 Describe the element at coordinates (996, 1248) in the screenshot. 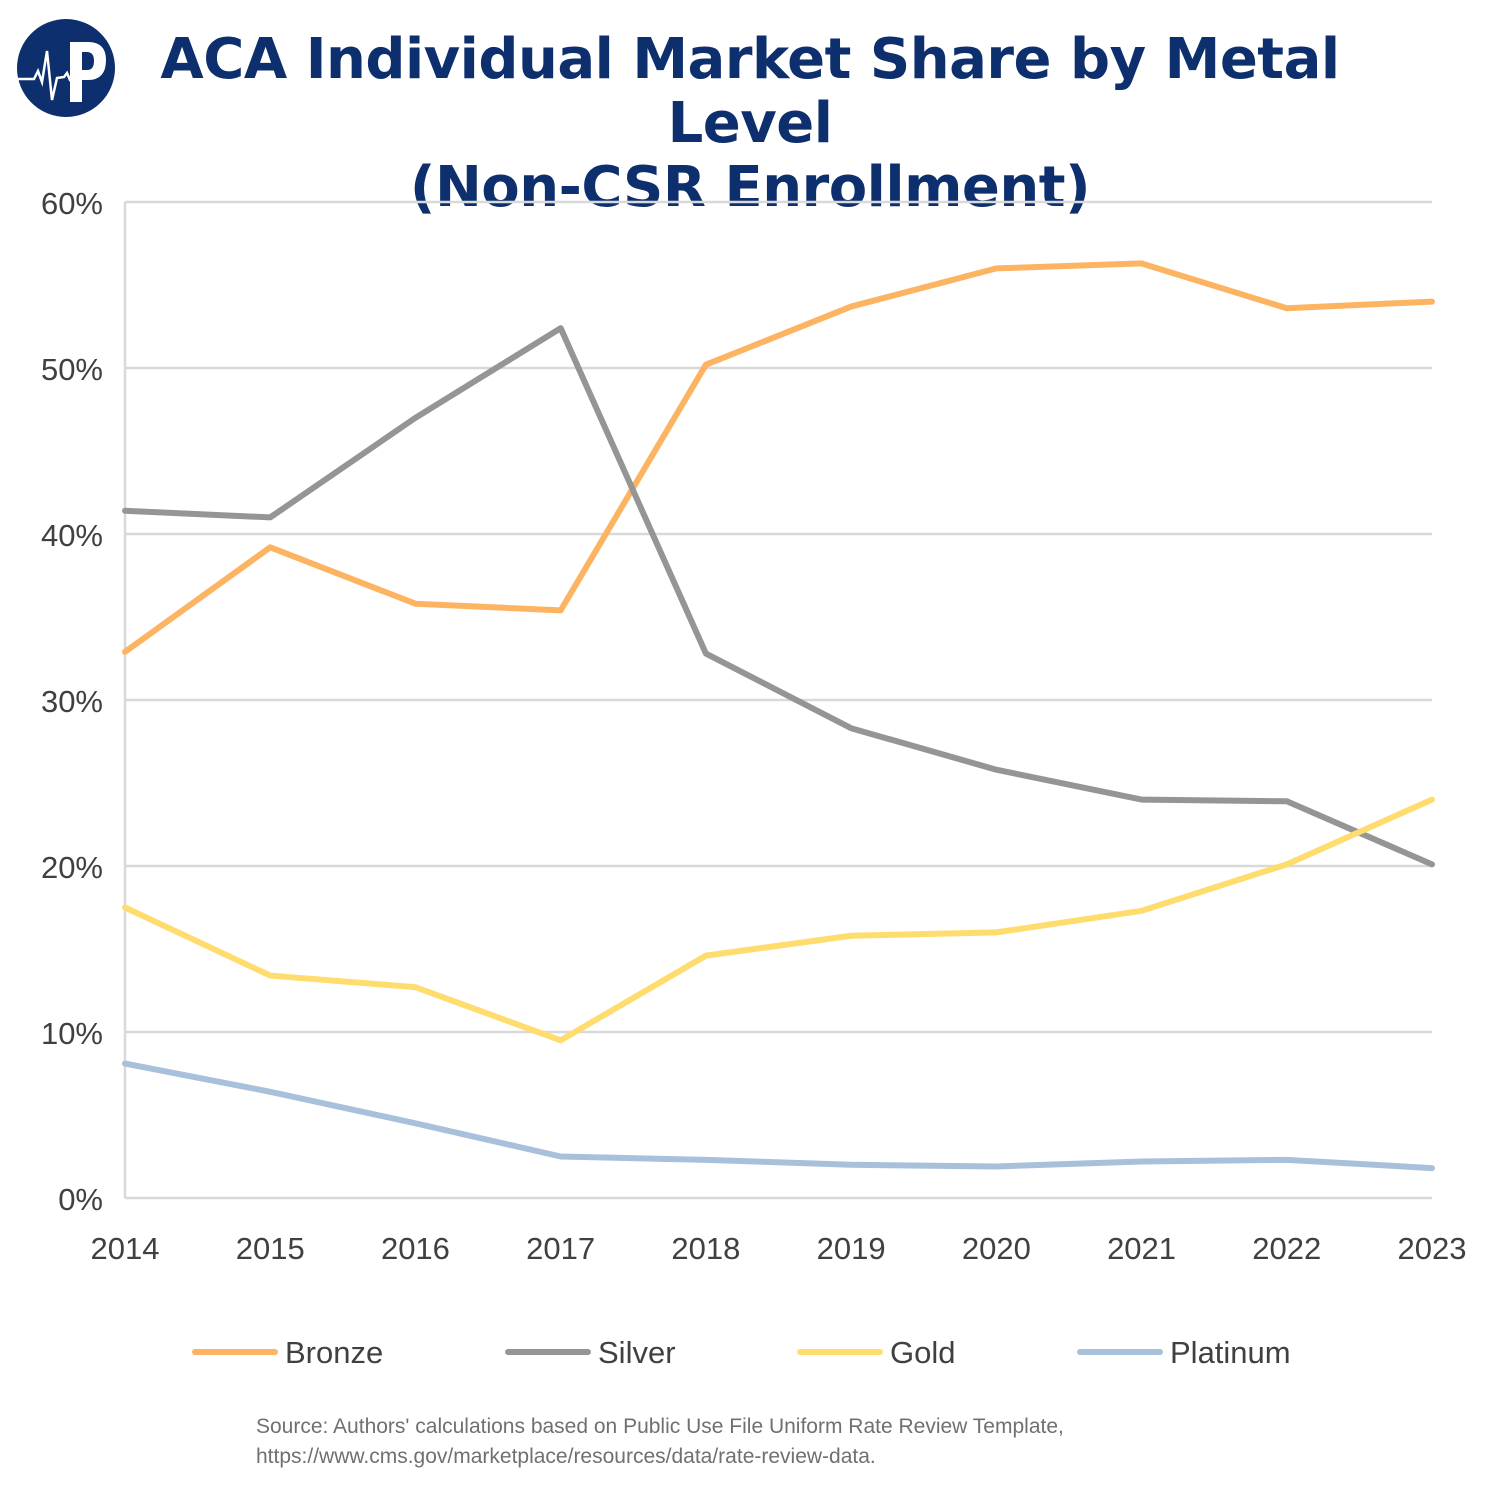

I see `x-tick-label: 2020` at that location.